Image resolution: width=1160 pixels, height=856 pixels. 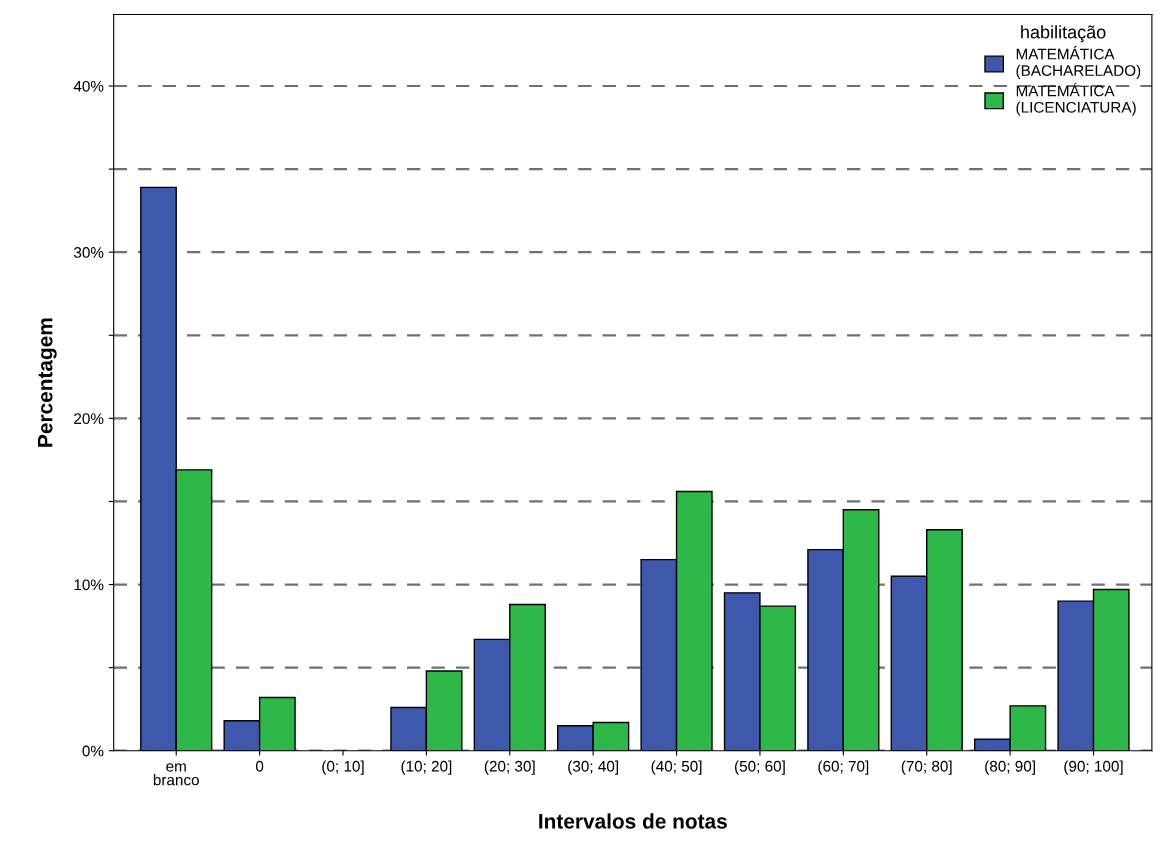 What do you see at coordinates (593, 767) in the screenshot?
I see `x-tick-label: (30; 40]` at bounding box center [593, 767].